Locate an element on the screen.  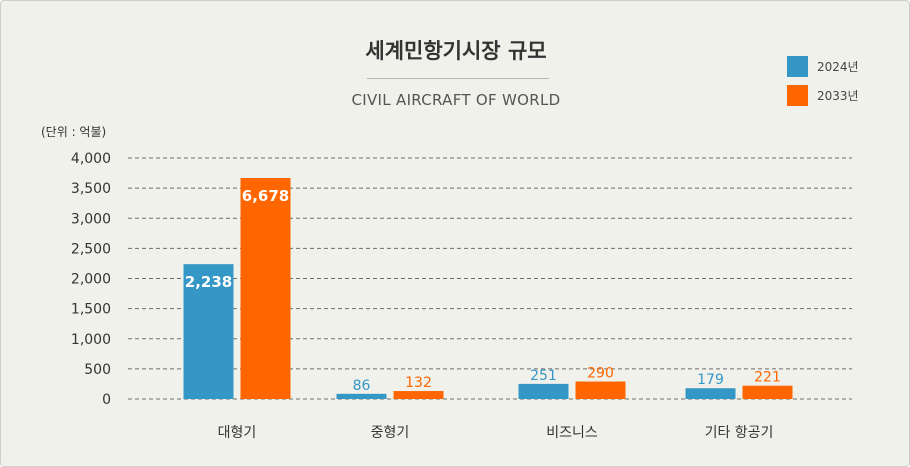
y-tick-label: 1,000 is located at coordinates (91, 340).